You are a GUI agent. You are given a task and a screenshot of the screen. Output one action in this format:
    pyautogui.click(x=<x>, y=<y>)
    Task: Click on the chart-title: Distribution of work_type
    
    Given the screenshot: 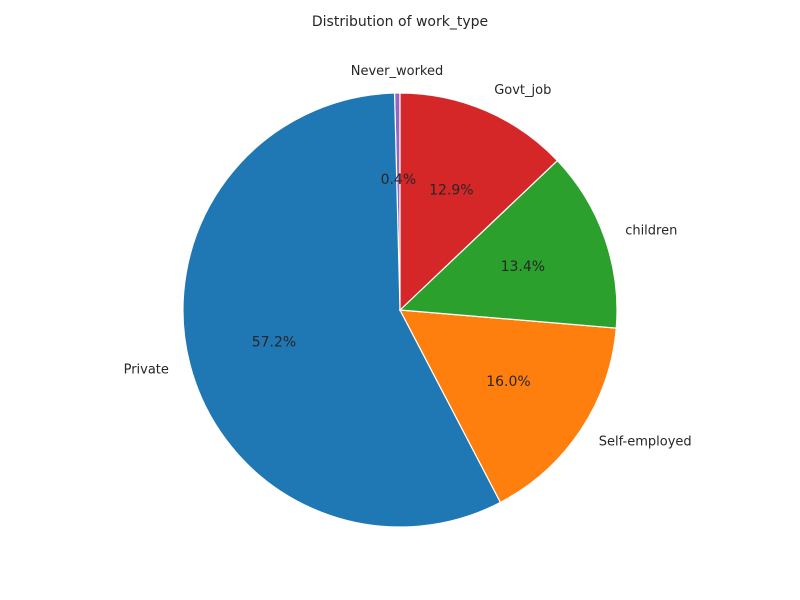 What is the action you would take?
    pyautogui.click(x=400, y=22)
    